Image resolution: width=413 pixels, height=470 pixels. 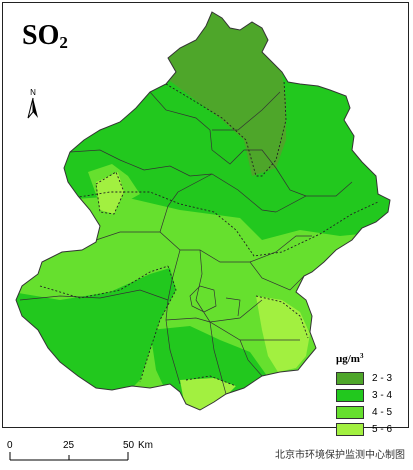 I want to click on source-credit: 北京市环境保护监测中心制图, so click(x=340, y=455).